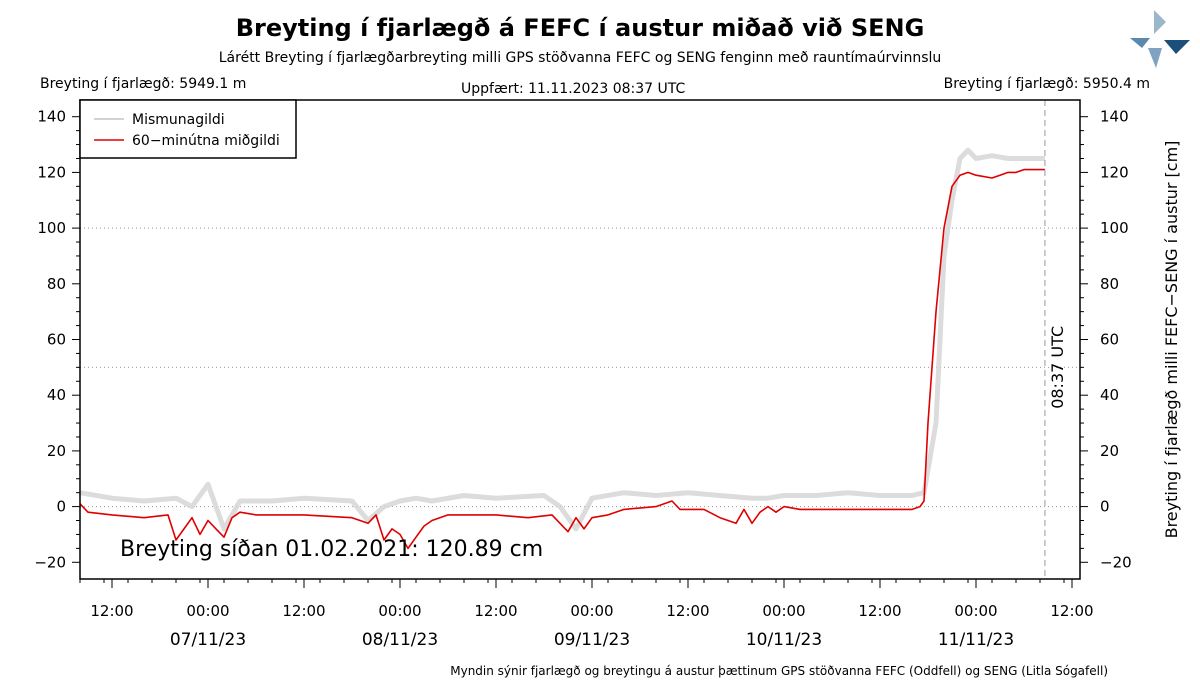  Describe the element at coordinates (573, 89) in the screenshot. I see `updated-timestamp: Uppfært: 11.11.2023 08:37 UTC` at that location.